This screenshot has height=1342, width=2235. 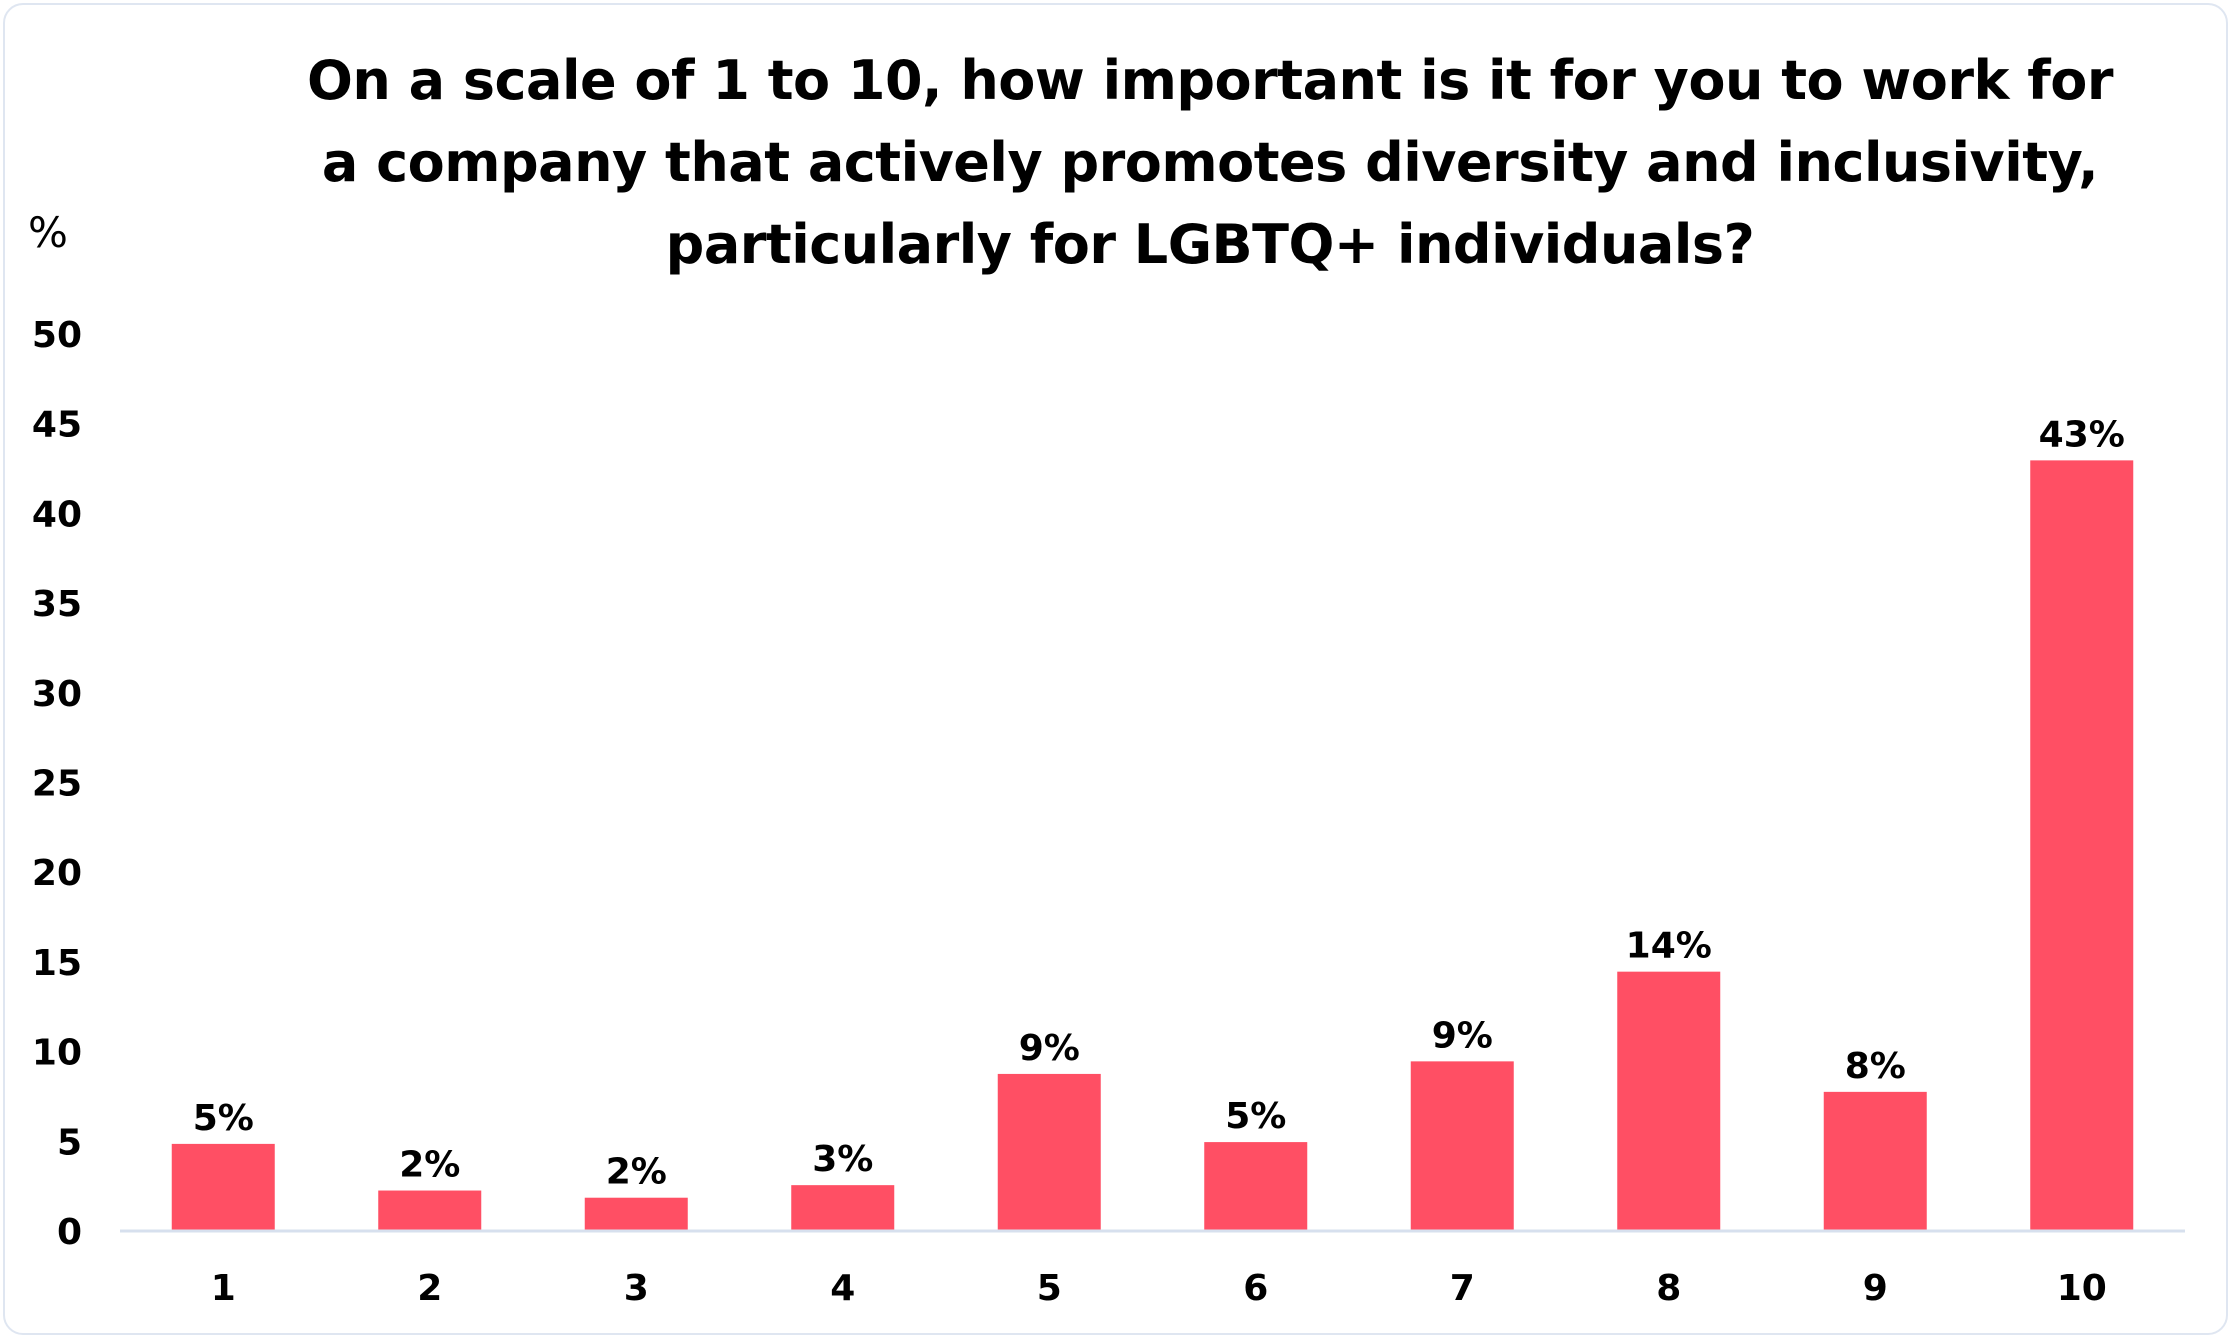 What do you see at coordinates (1668, 1288) in the screenshot?
I see `x-tick-label: 8` at bounding box center [1668, 1288].